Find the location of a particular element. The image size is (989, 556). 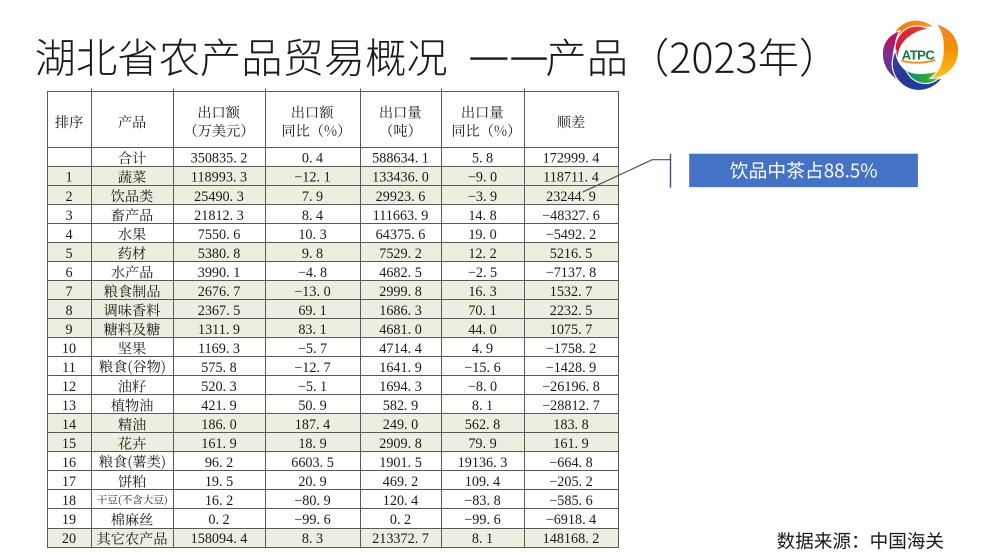

svg-text: 582. 9 is located at coordinates (400, 406).